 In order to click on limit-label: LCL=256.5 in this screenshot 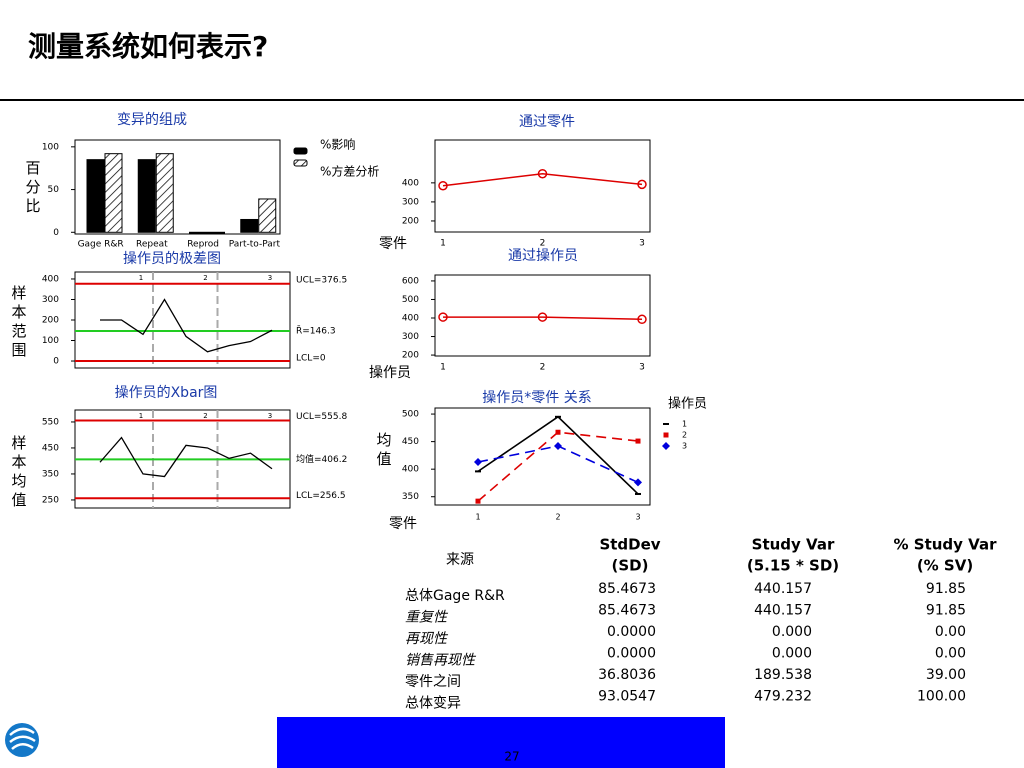, I will do `click(321, 496)`.